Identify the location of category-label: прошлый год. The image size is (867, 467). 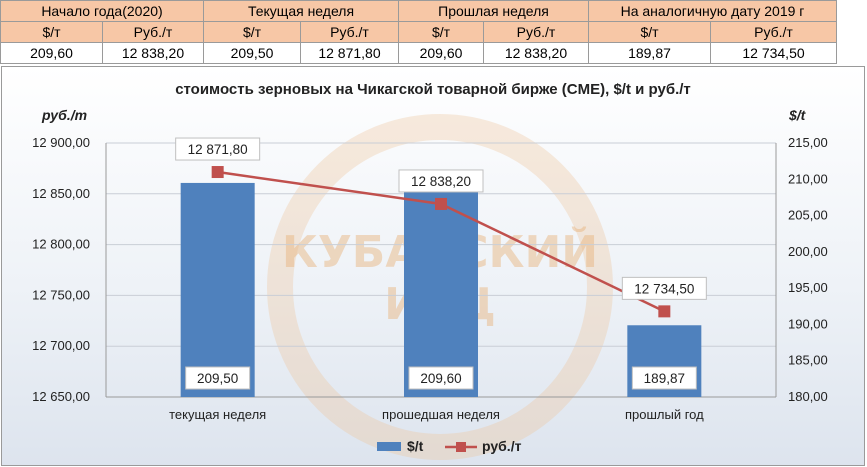
(664, 414).